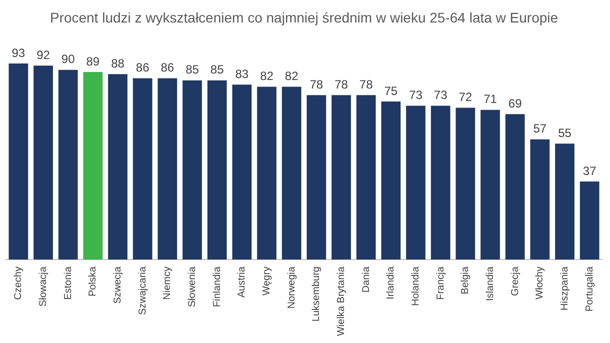  Describe the element at coordinates (68, 59) in the screenshot. I see `data-label: 90` at that location.